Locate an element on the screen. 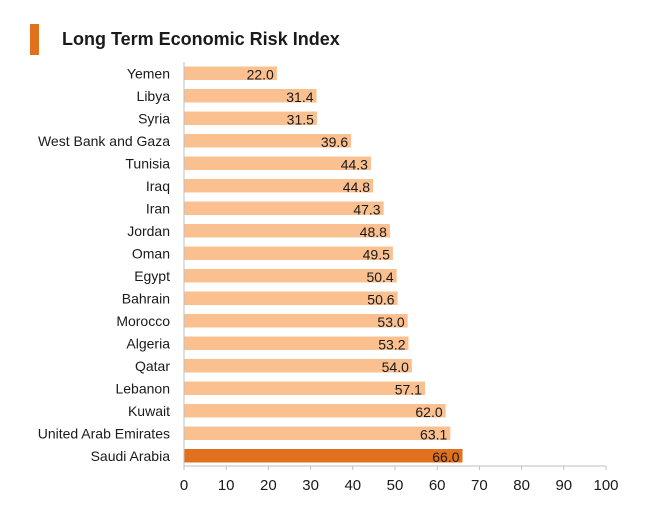  data-label: 47.3 is located at coordinates (366, 209).